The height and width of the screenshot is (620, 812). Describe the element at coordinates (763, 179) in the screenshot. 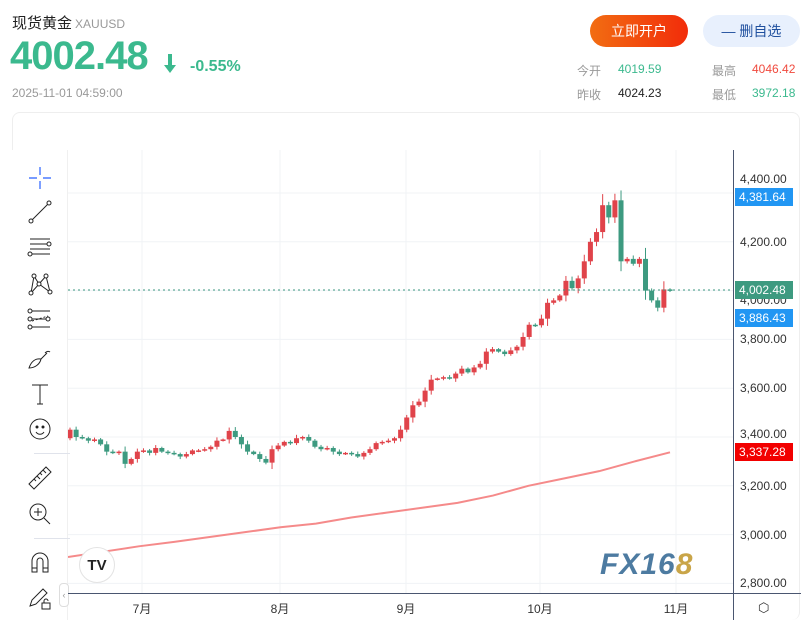

I see `price-tick-label: 4,400.00` at that location.